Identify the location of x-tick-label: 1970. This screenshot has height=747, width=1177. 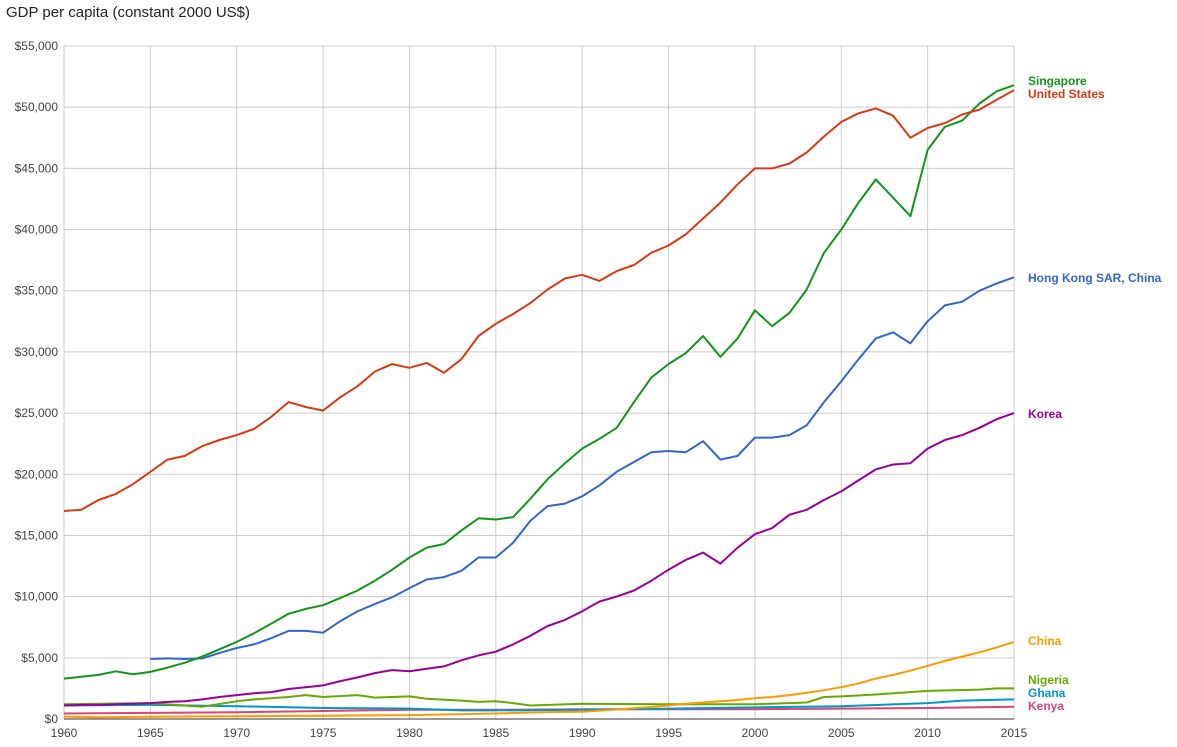
(236, 733).